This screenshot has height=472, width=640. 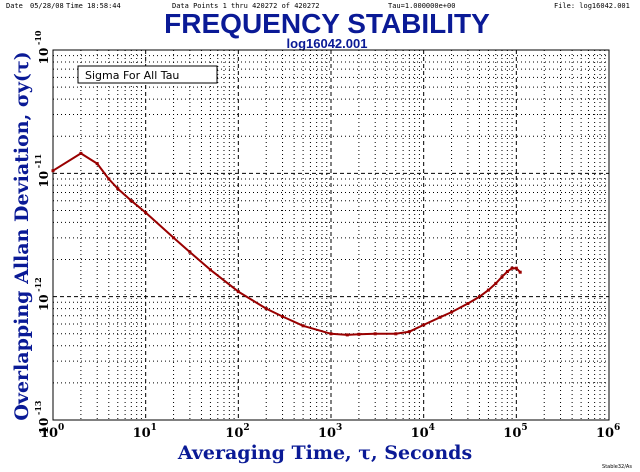 I want to click on y-tick-labels: 10 -10 10 -11 10 -12 10 -13, so click(x=42, y=232).